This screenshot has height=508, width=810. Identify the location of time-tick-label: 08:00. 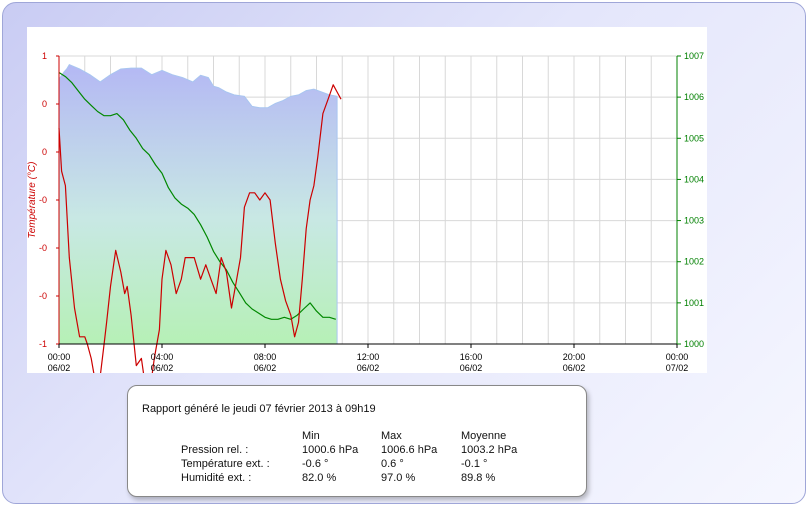
(265, 357).